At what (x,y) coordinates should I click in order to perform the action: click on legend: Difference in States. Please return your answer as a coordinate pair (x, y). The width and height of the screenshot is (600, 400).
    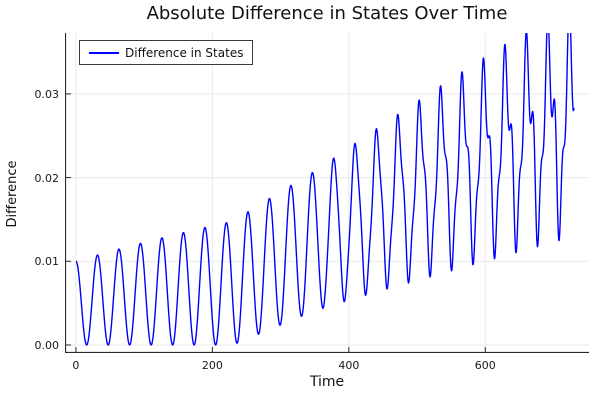
    Looking at the image, I should click on (166, 52).